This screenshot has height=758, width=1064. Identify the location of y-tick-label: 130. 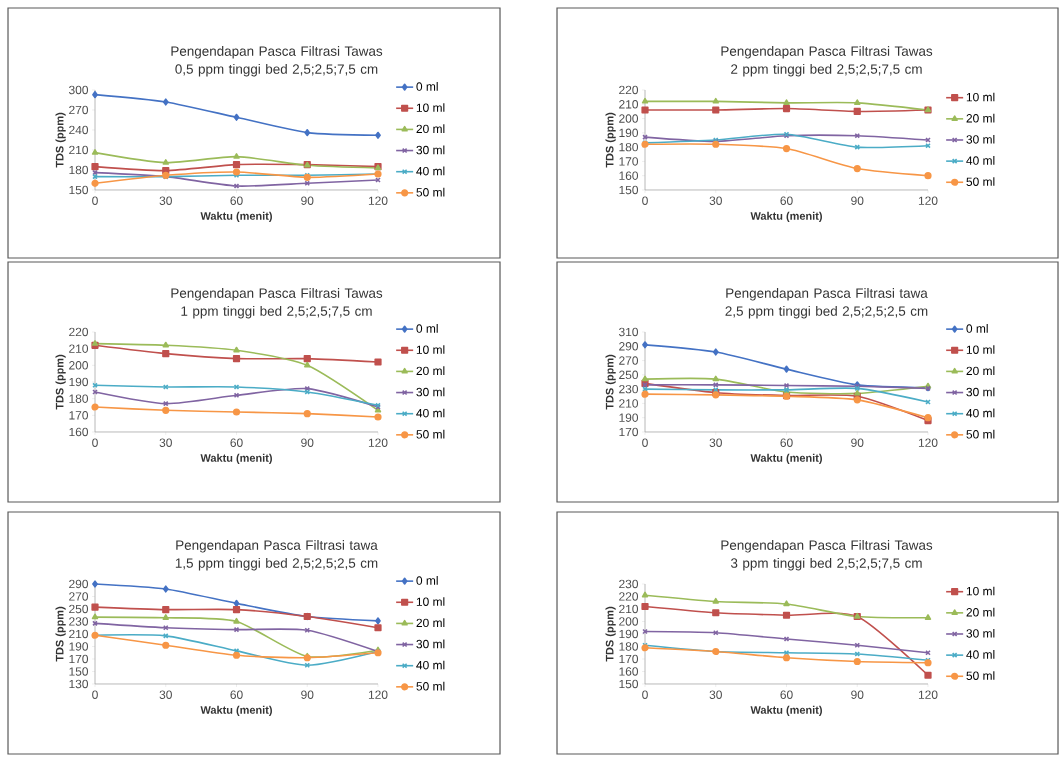
(79, 684).